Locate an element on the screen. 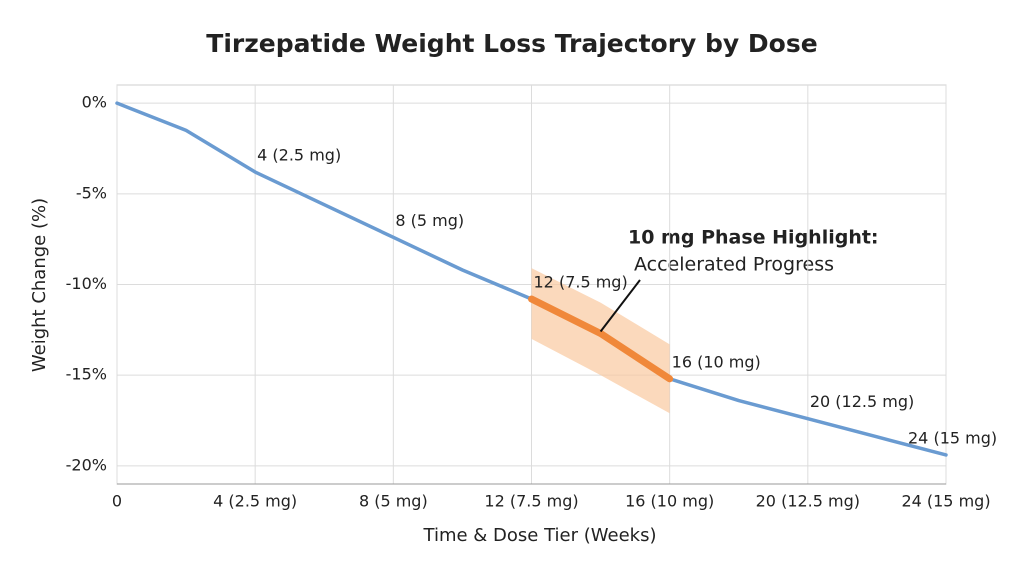 The height and width of the screenshot is (572, 1024). point-annotation: 20 (12.5 mg) is located at coordinates (862, 401).